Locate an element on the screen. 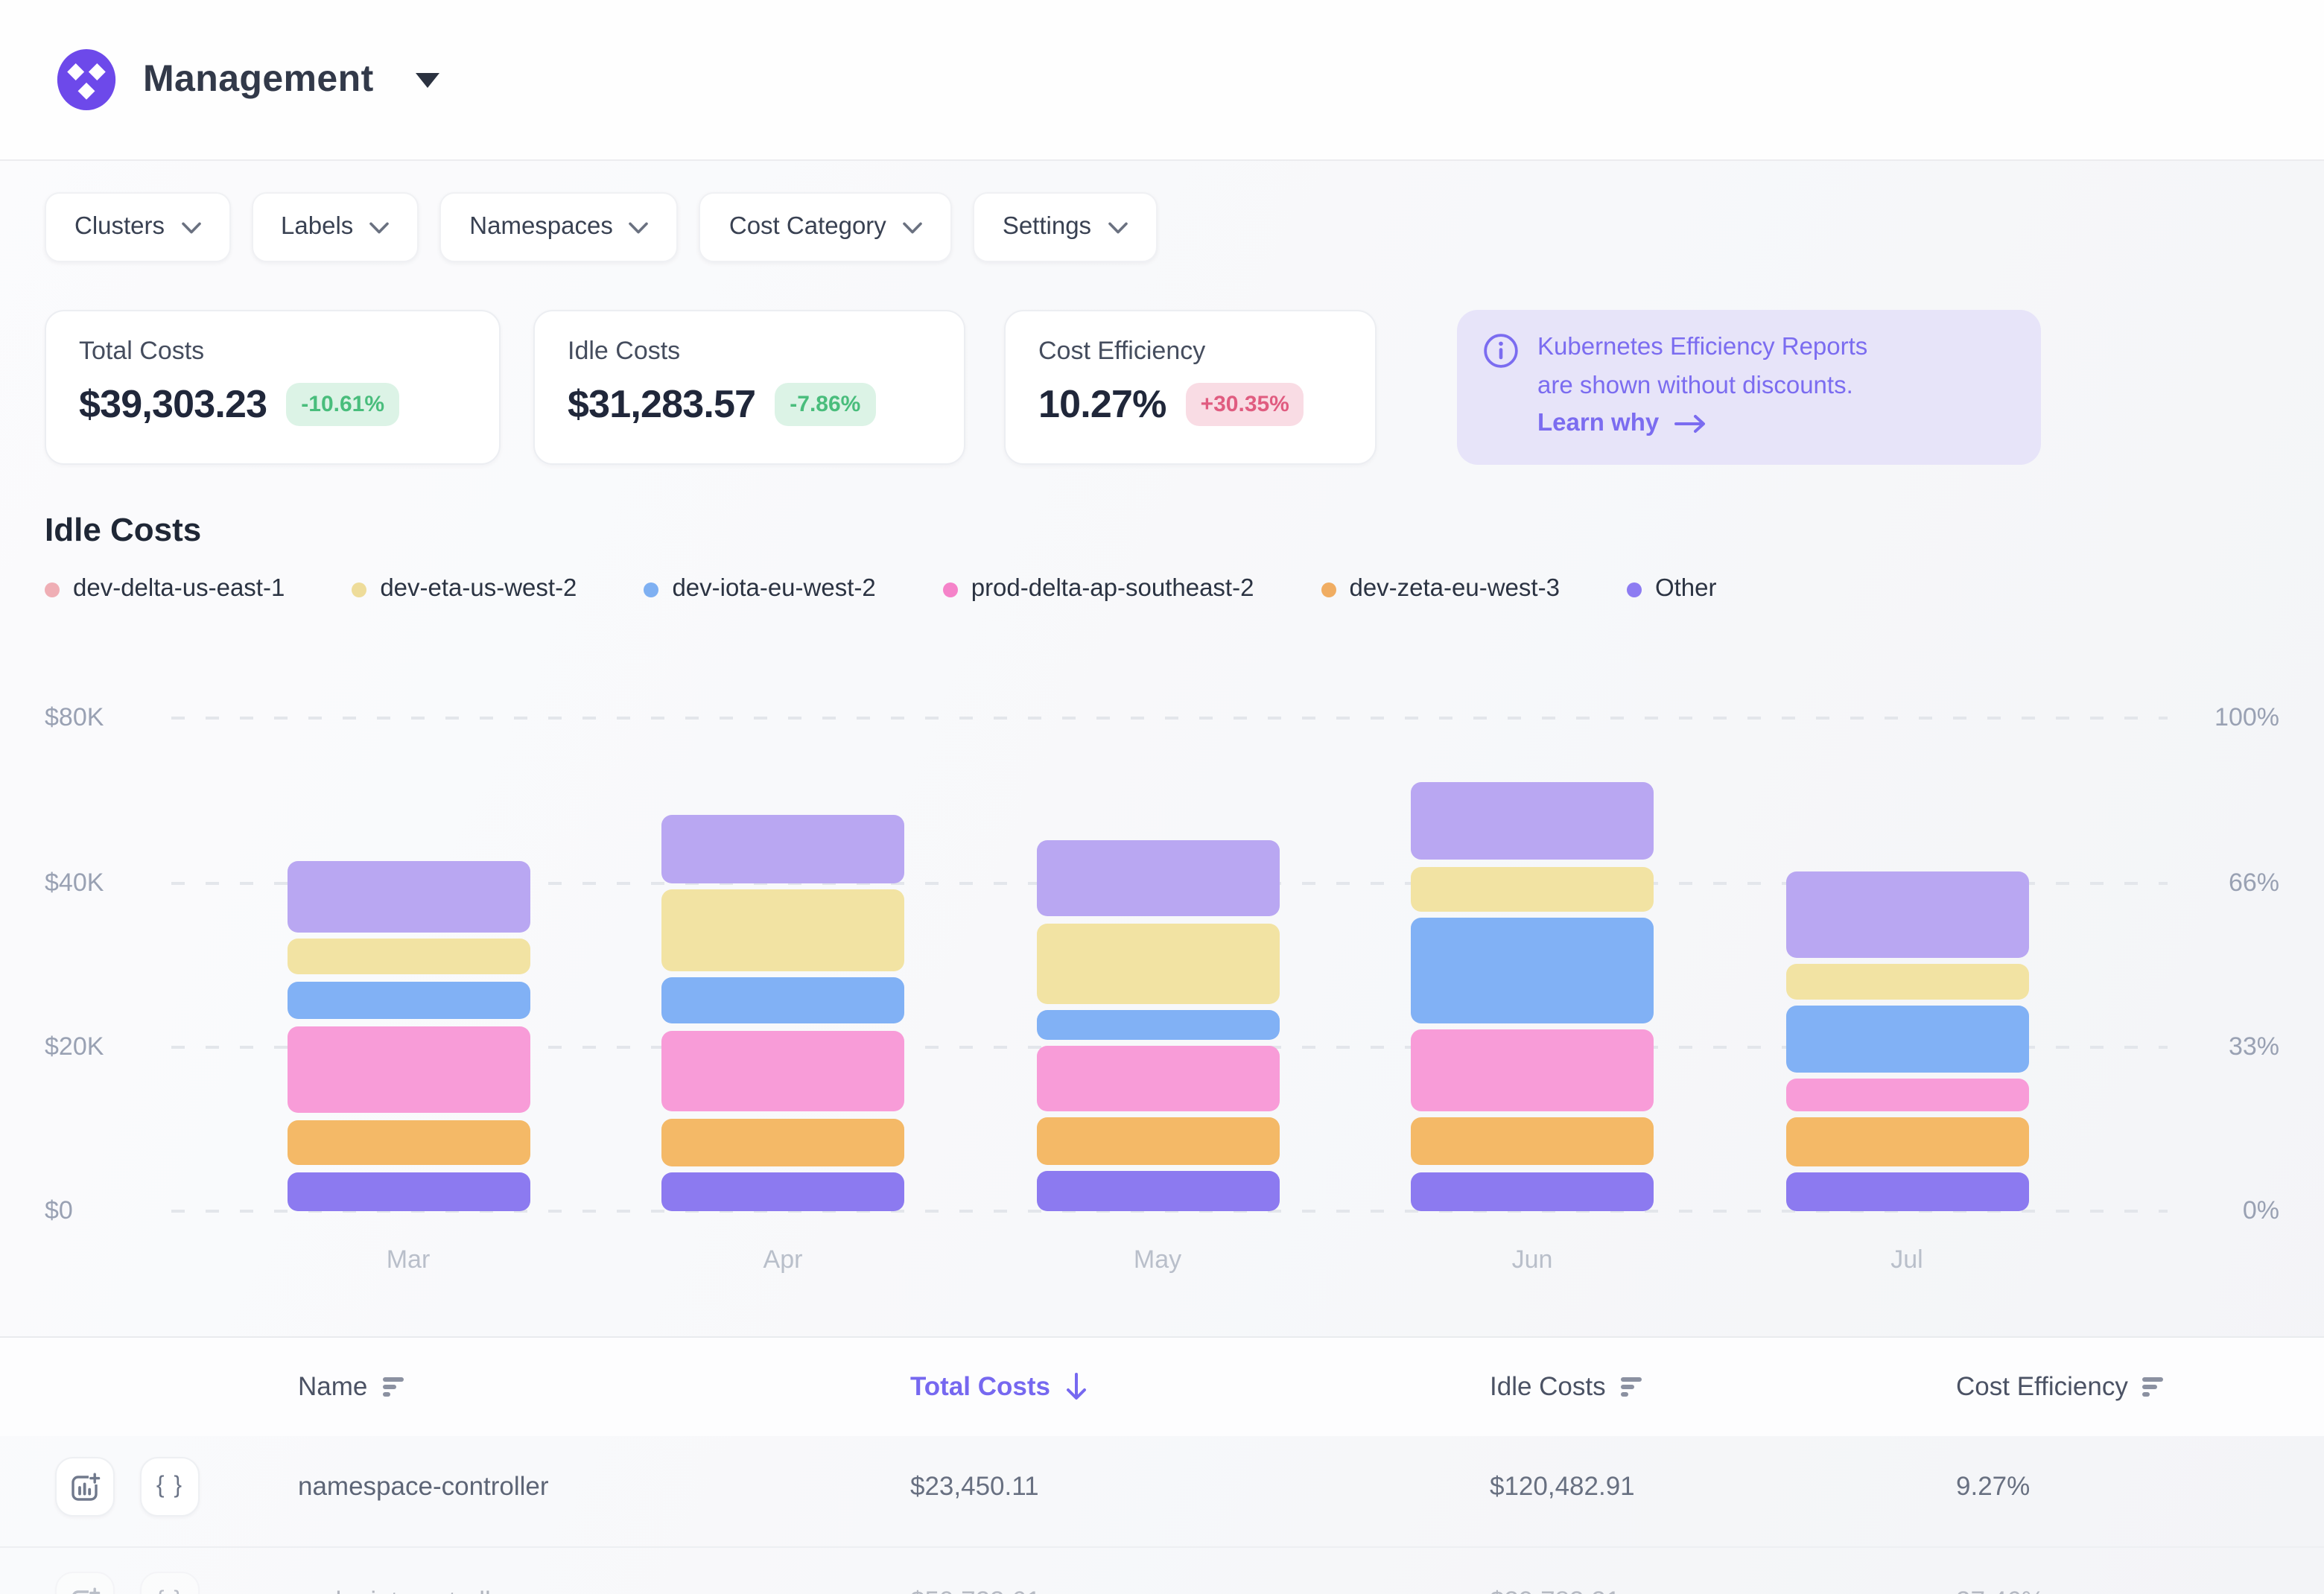  stat-card-label: Idle Costs is located at coordinates (624, 351).